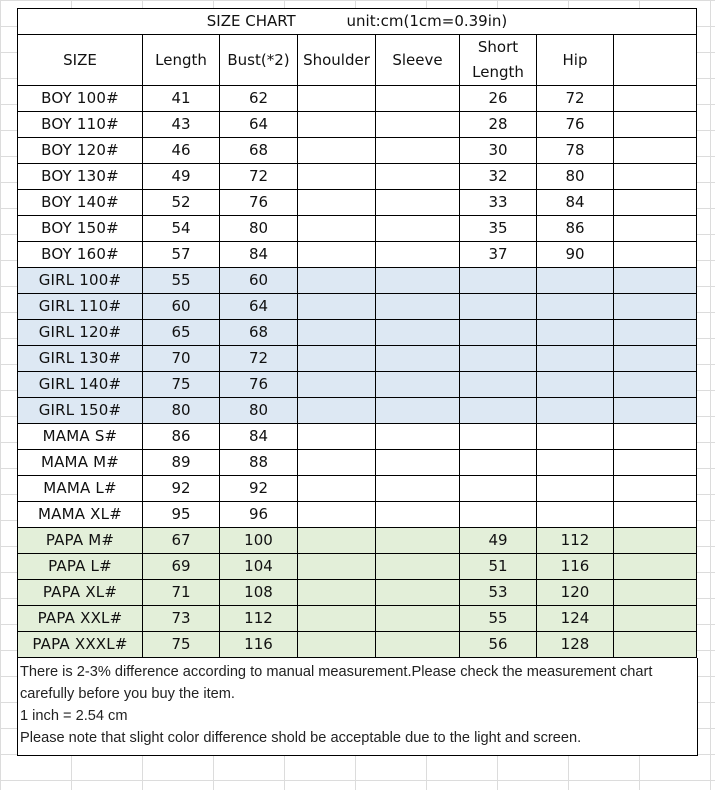  Describe the element at coordinates (258, 124) in the screenshot. I see `bust-cell: 64` at that location.